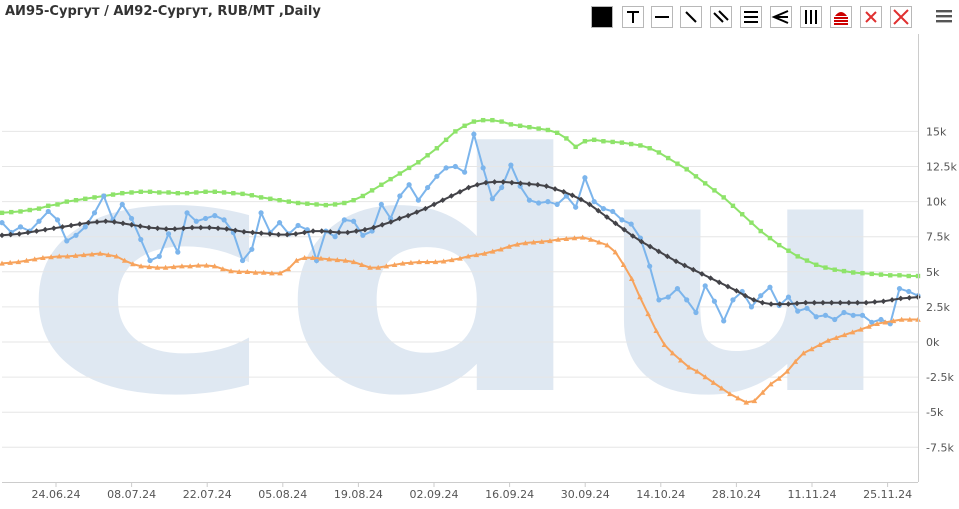  What do you see at coordinates (944, 16) in the screenshot?
I see `hamburger-menu-icon` at bounding box center [944, 16].